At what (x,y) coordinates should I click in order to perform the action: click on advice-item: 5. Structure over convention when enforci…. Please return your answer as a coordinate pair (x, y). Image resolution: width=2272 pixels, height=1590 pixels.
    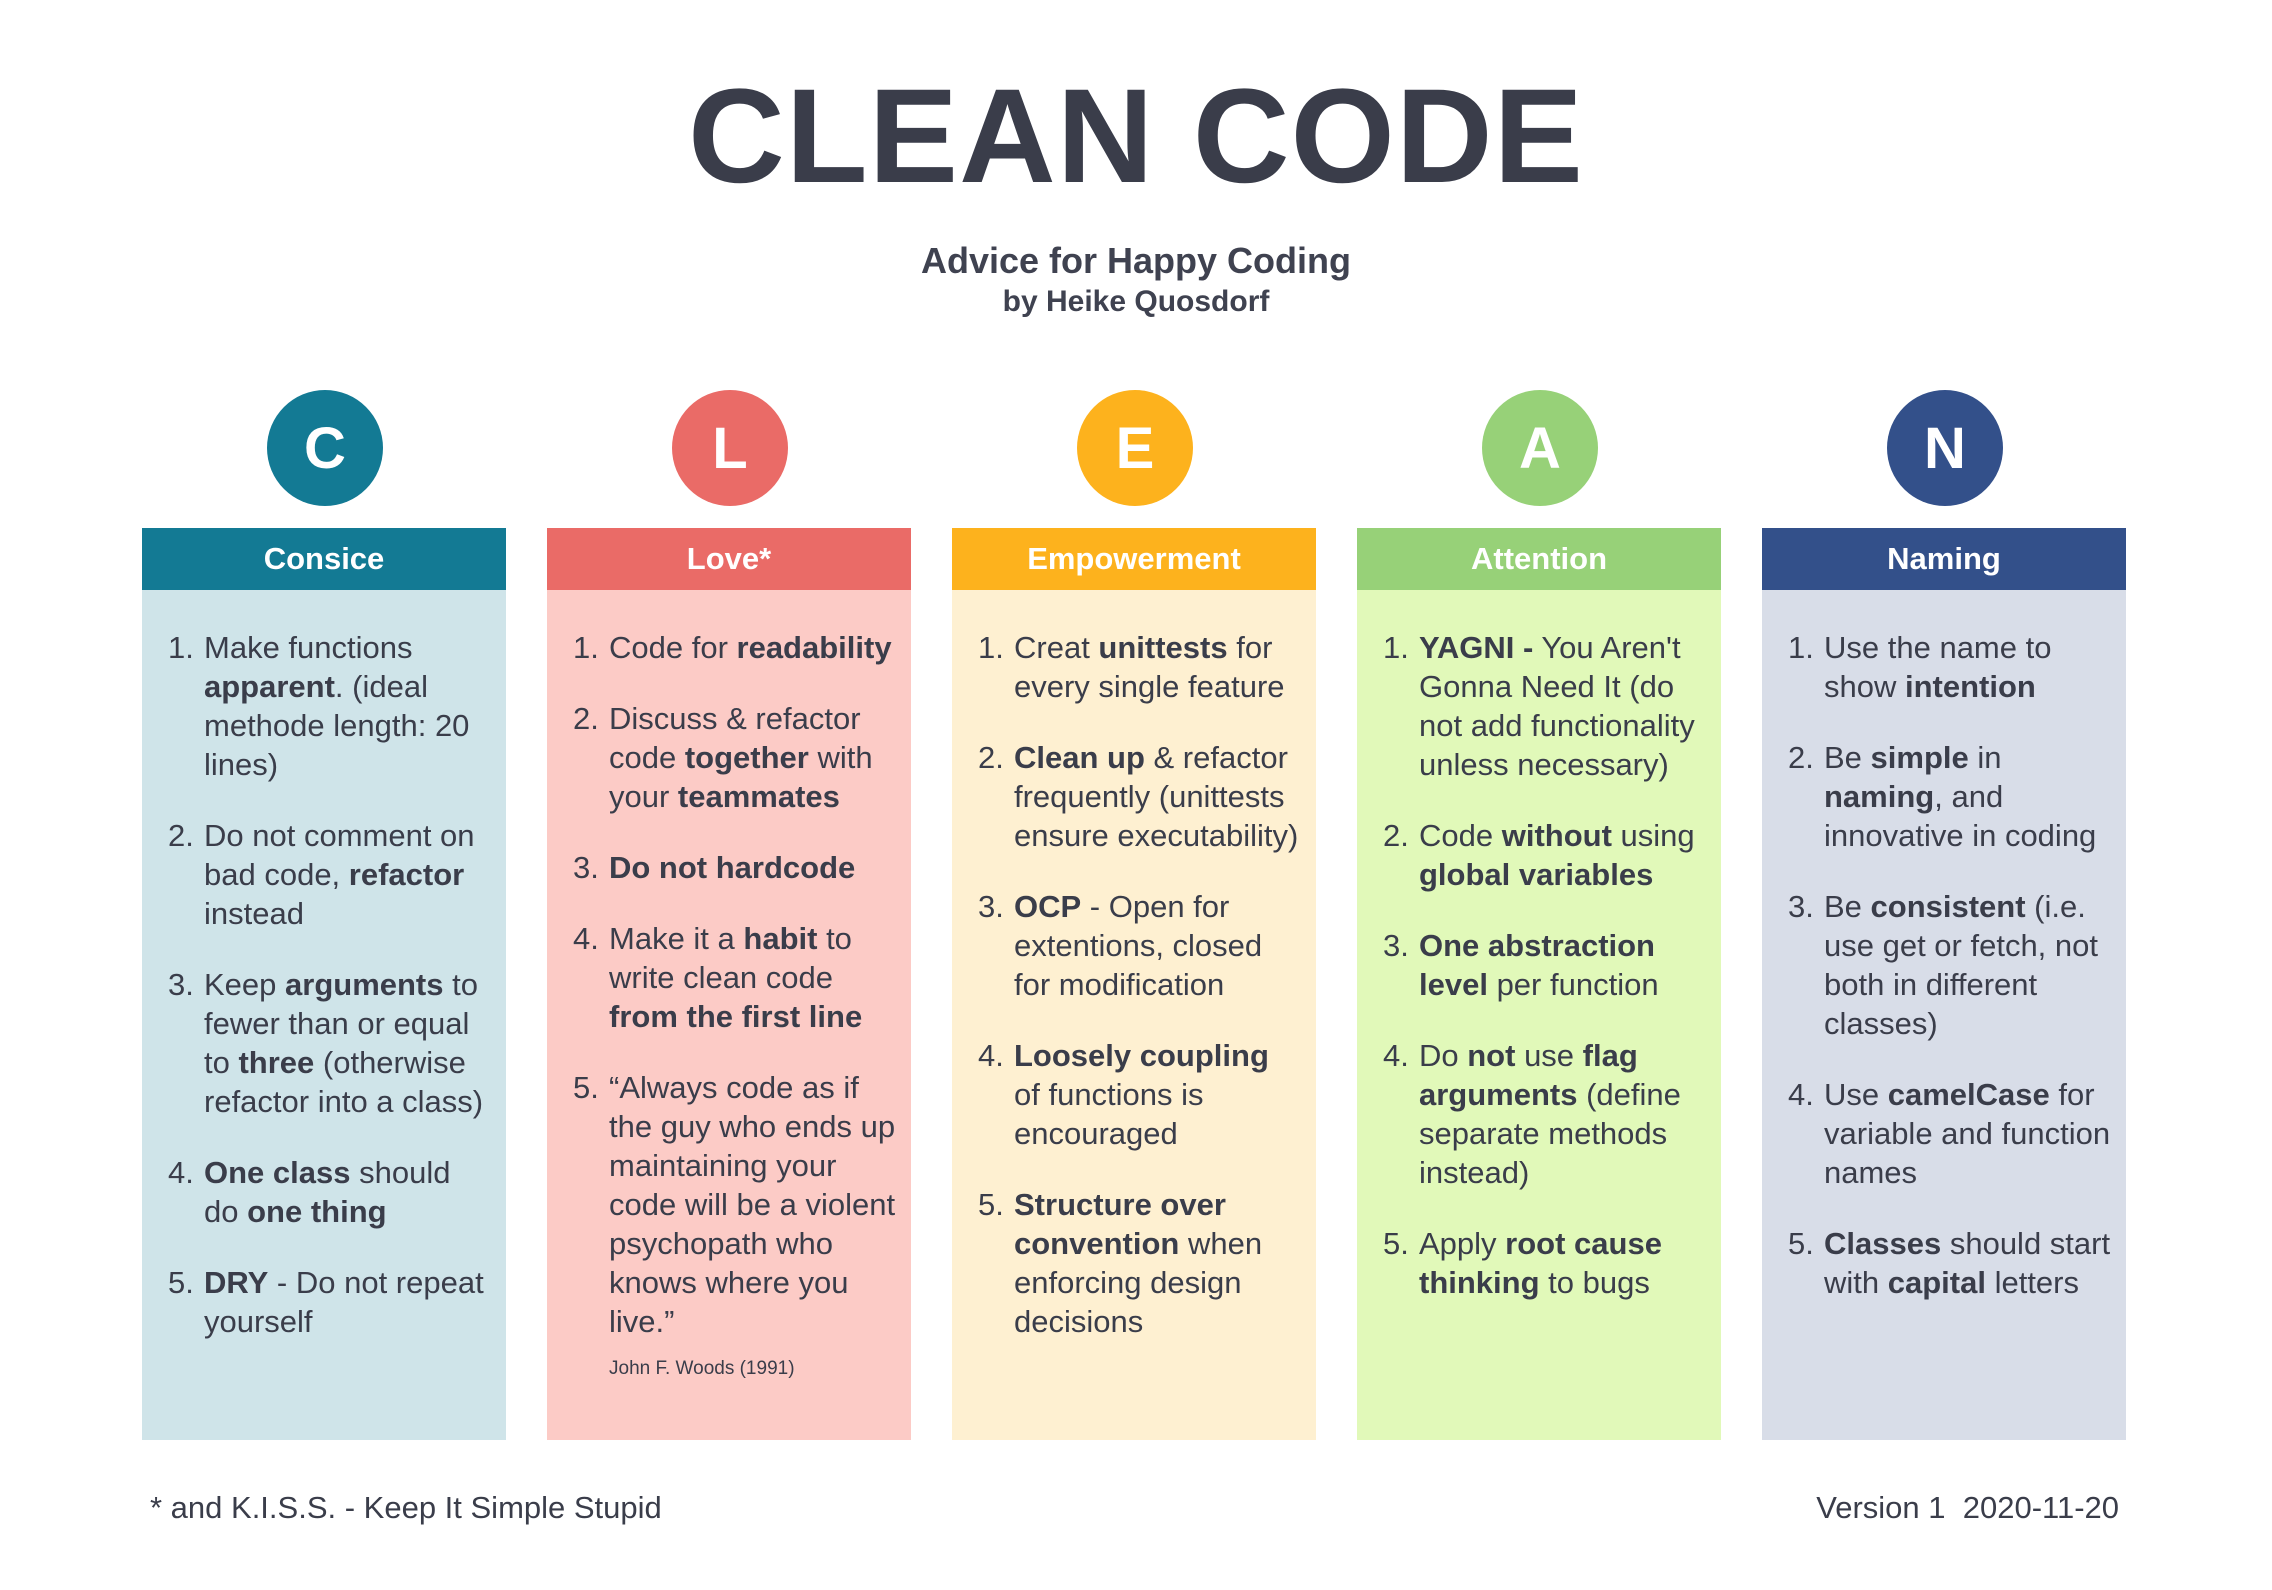
    Looking at the image, I should click on (1140, 1263).